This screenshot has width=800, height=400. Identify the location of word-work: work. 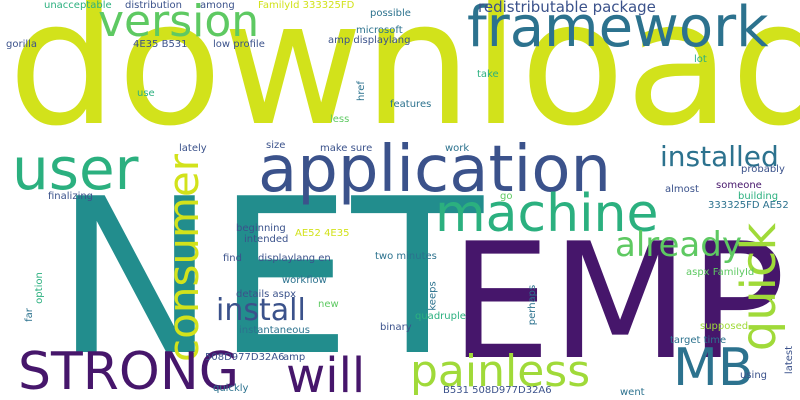
(457, 148).